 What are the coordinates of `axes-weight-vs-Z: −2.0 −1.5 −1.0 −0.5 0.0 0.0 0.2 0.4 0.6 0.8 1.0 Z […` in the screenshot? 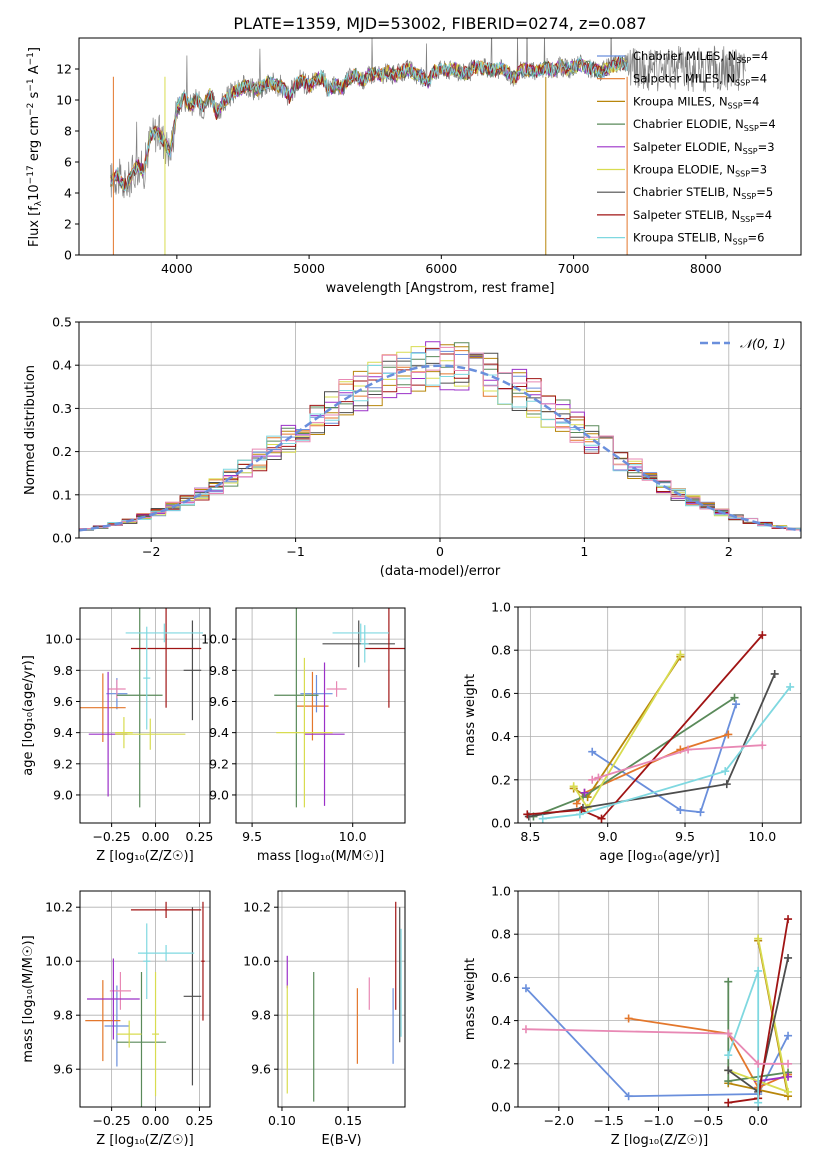 It's located at (632, 1016).